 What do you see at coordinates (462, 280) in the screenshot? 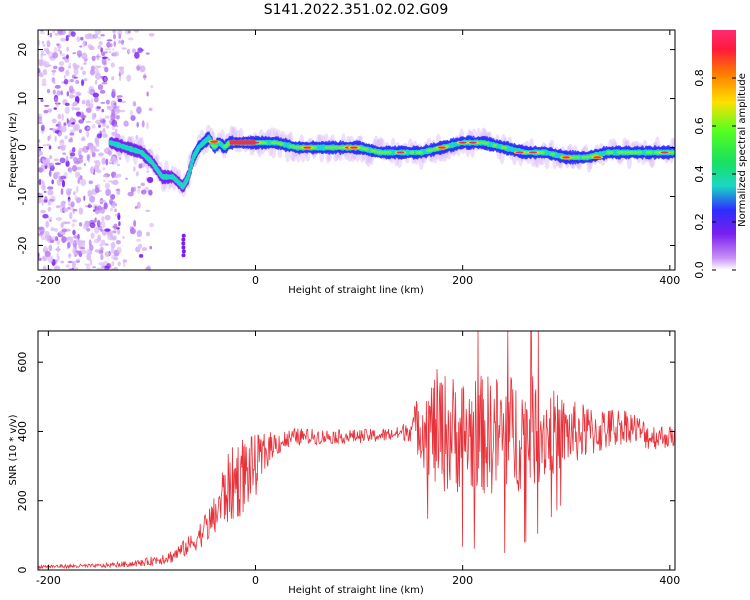
I see `x-tick-label: 200` at bounding box center [462, 280].